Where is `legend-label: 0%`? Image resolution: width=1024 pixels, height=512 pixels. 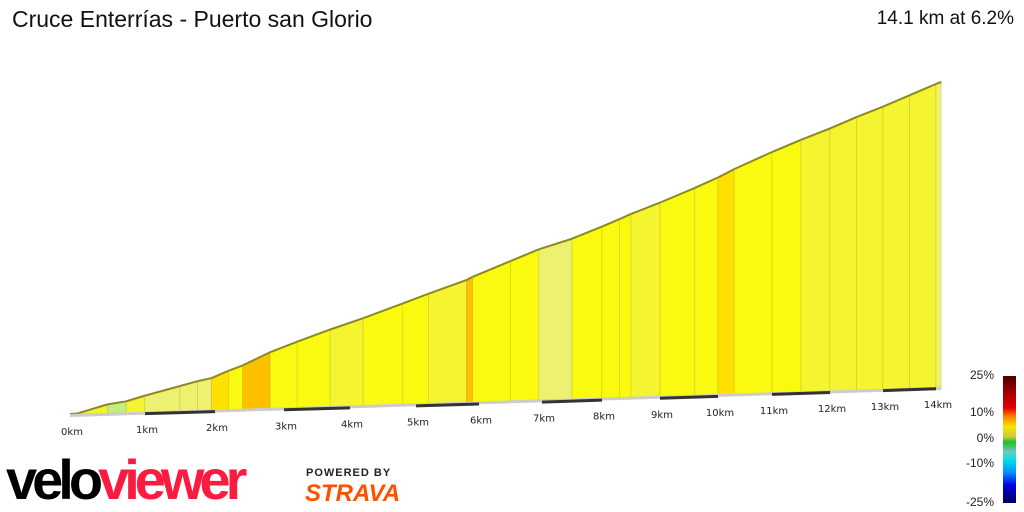
legend-label: 0% is located at coordinates (985, 438).